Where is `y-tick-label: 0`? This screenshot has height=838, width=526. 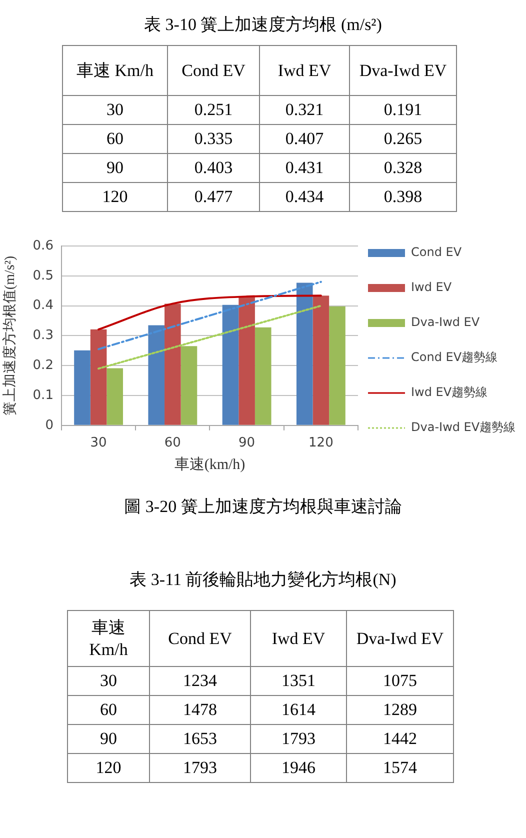
y-tick-label: 0 is located at coordinates (49, 425).